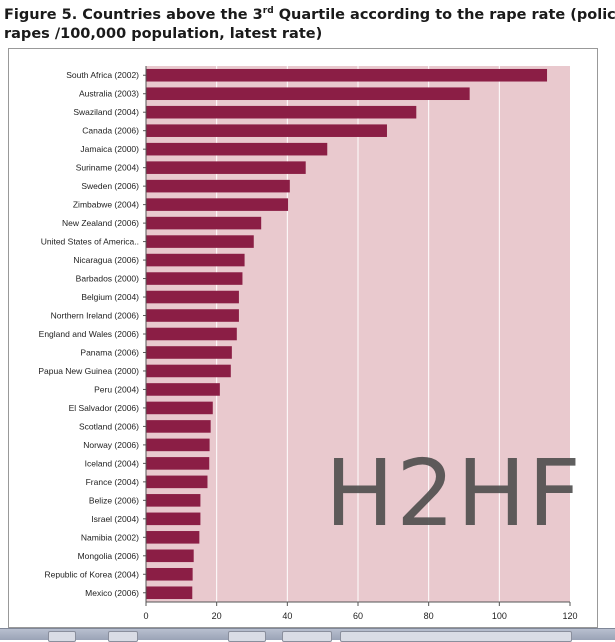 Image resolution: width=615 pixels, height=642 pixels. I want to click on x-tick-label: 80, so click(429, 616).